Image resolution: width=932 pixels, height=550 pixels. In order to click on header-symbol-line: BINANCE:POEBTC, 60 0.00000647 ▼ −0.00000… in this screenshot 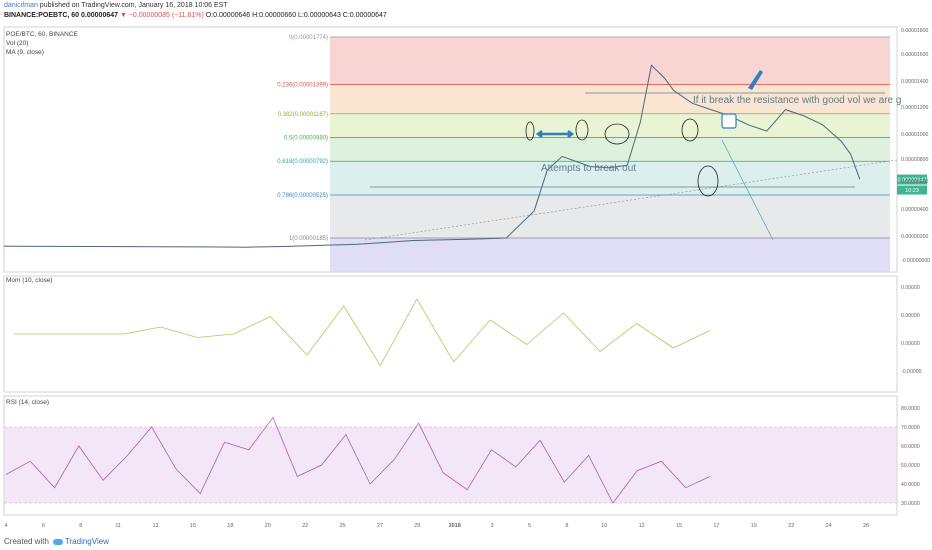, I will do `click(195, 15)`.